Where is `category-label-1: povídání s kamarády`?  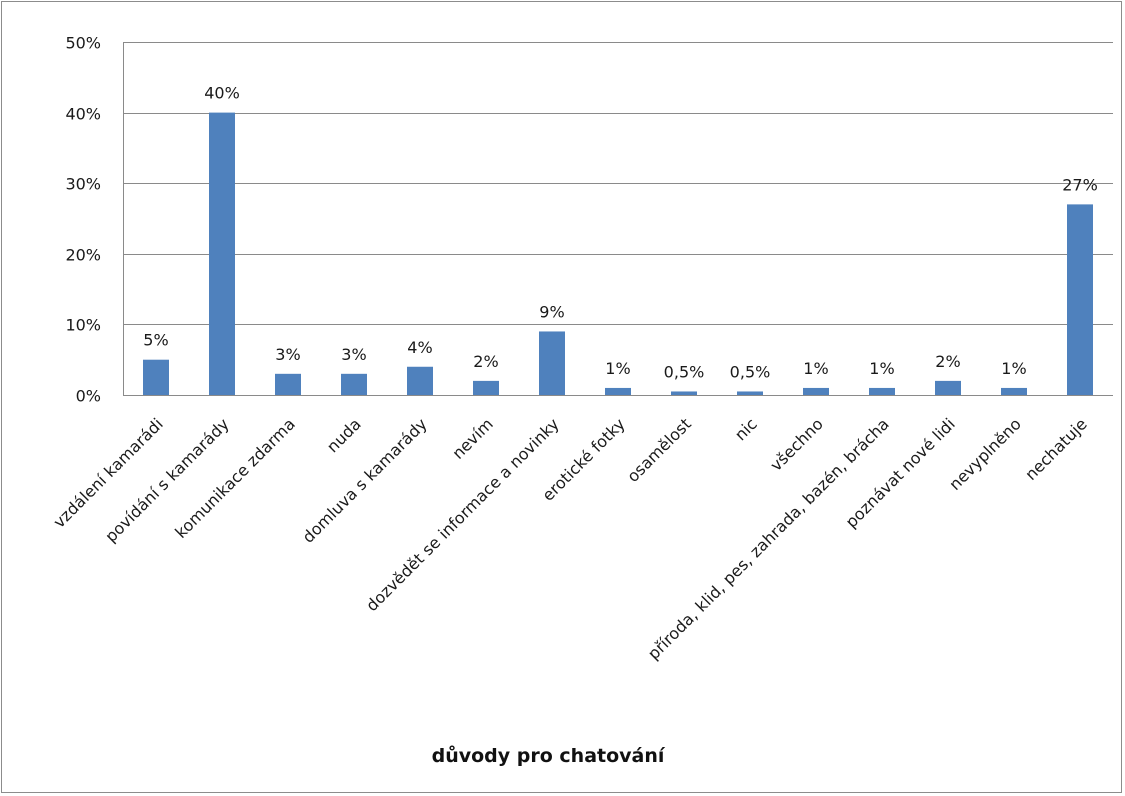
category-label-1: povídání s kamarády is located at coordinates (167, 480).